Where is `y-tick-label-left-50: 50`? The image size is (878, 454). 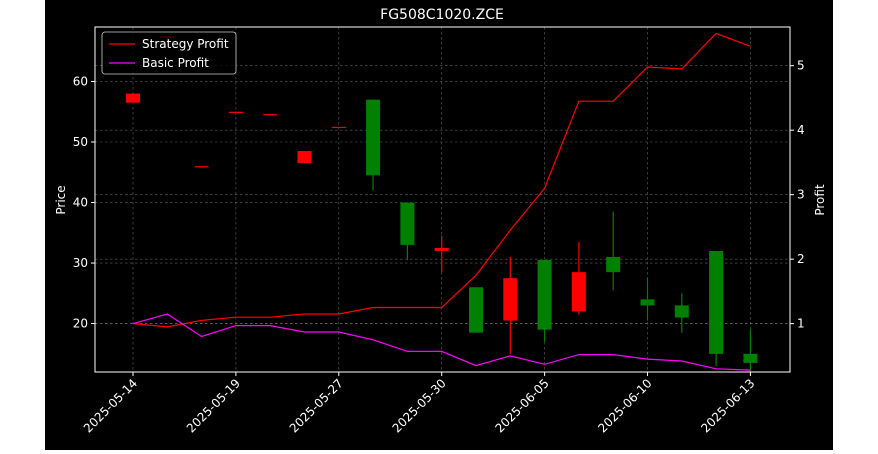
y-tick-label-left-50: 50 is located at coordinates (80, 142).